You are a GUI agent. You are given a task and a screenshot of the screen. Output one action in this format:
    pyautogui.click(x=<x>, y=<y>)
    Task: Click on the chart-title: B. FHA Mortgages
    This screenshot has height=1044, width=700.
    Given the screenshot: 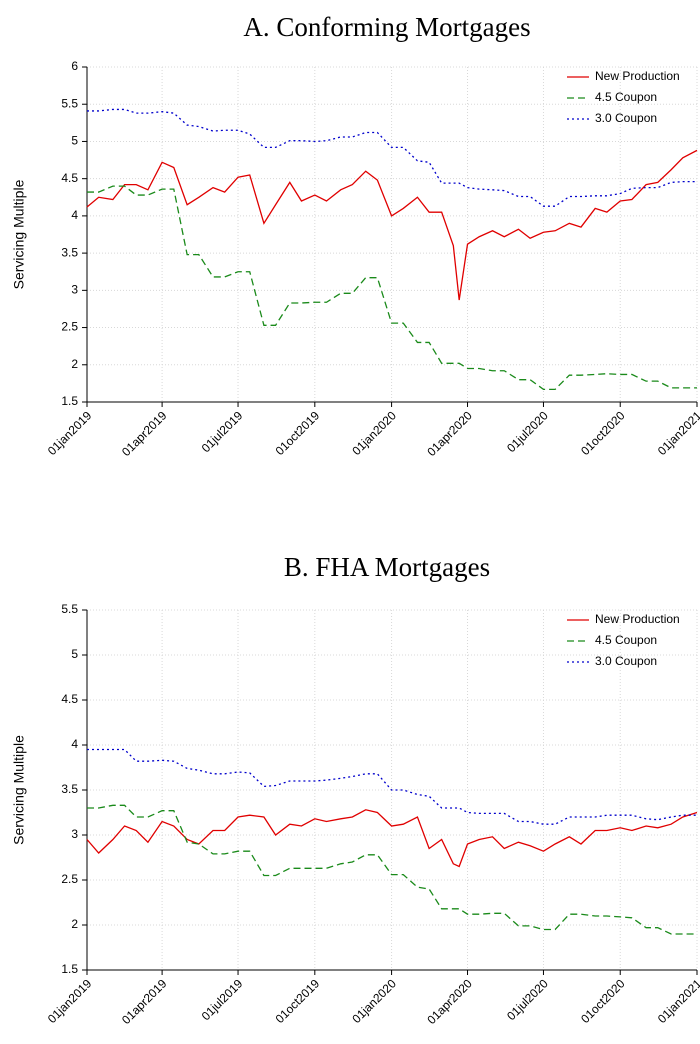 What is the action you would take?
    pyautogui.click(x=387, y=567)
    